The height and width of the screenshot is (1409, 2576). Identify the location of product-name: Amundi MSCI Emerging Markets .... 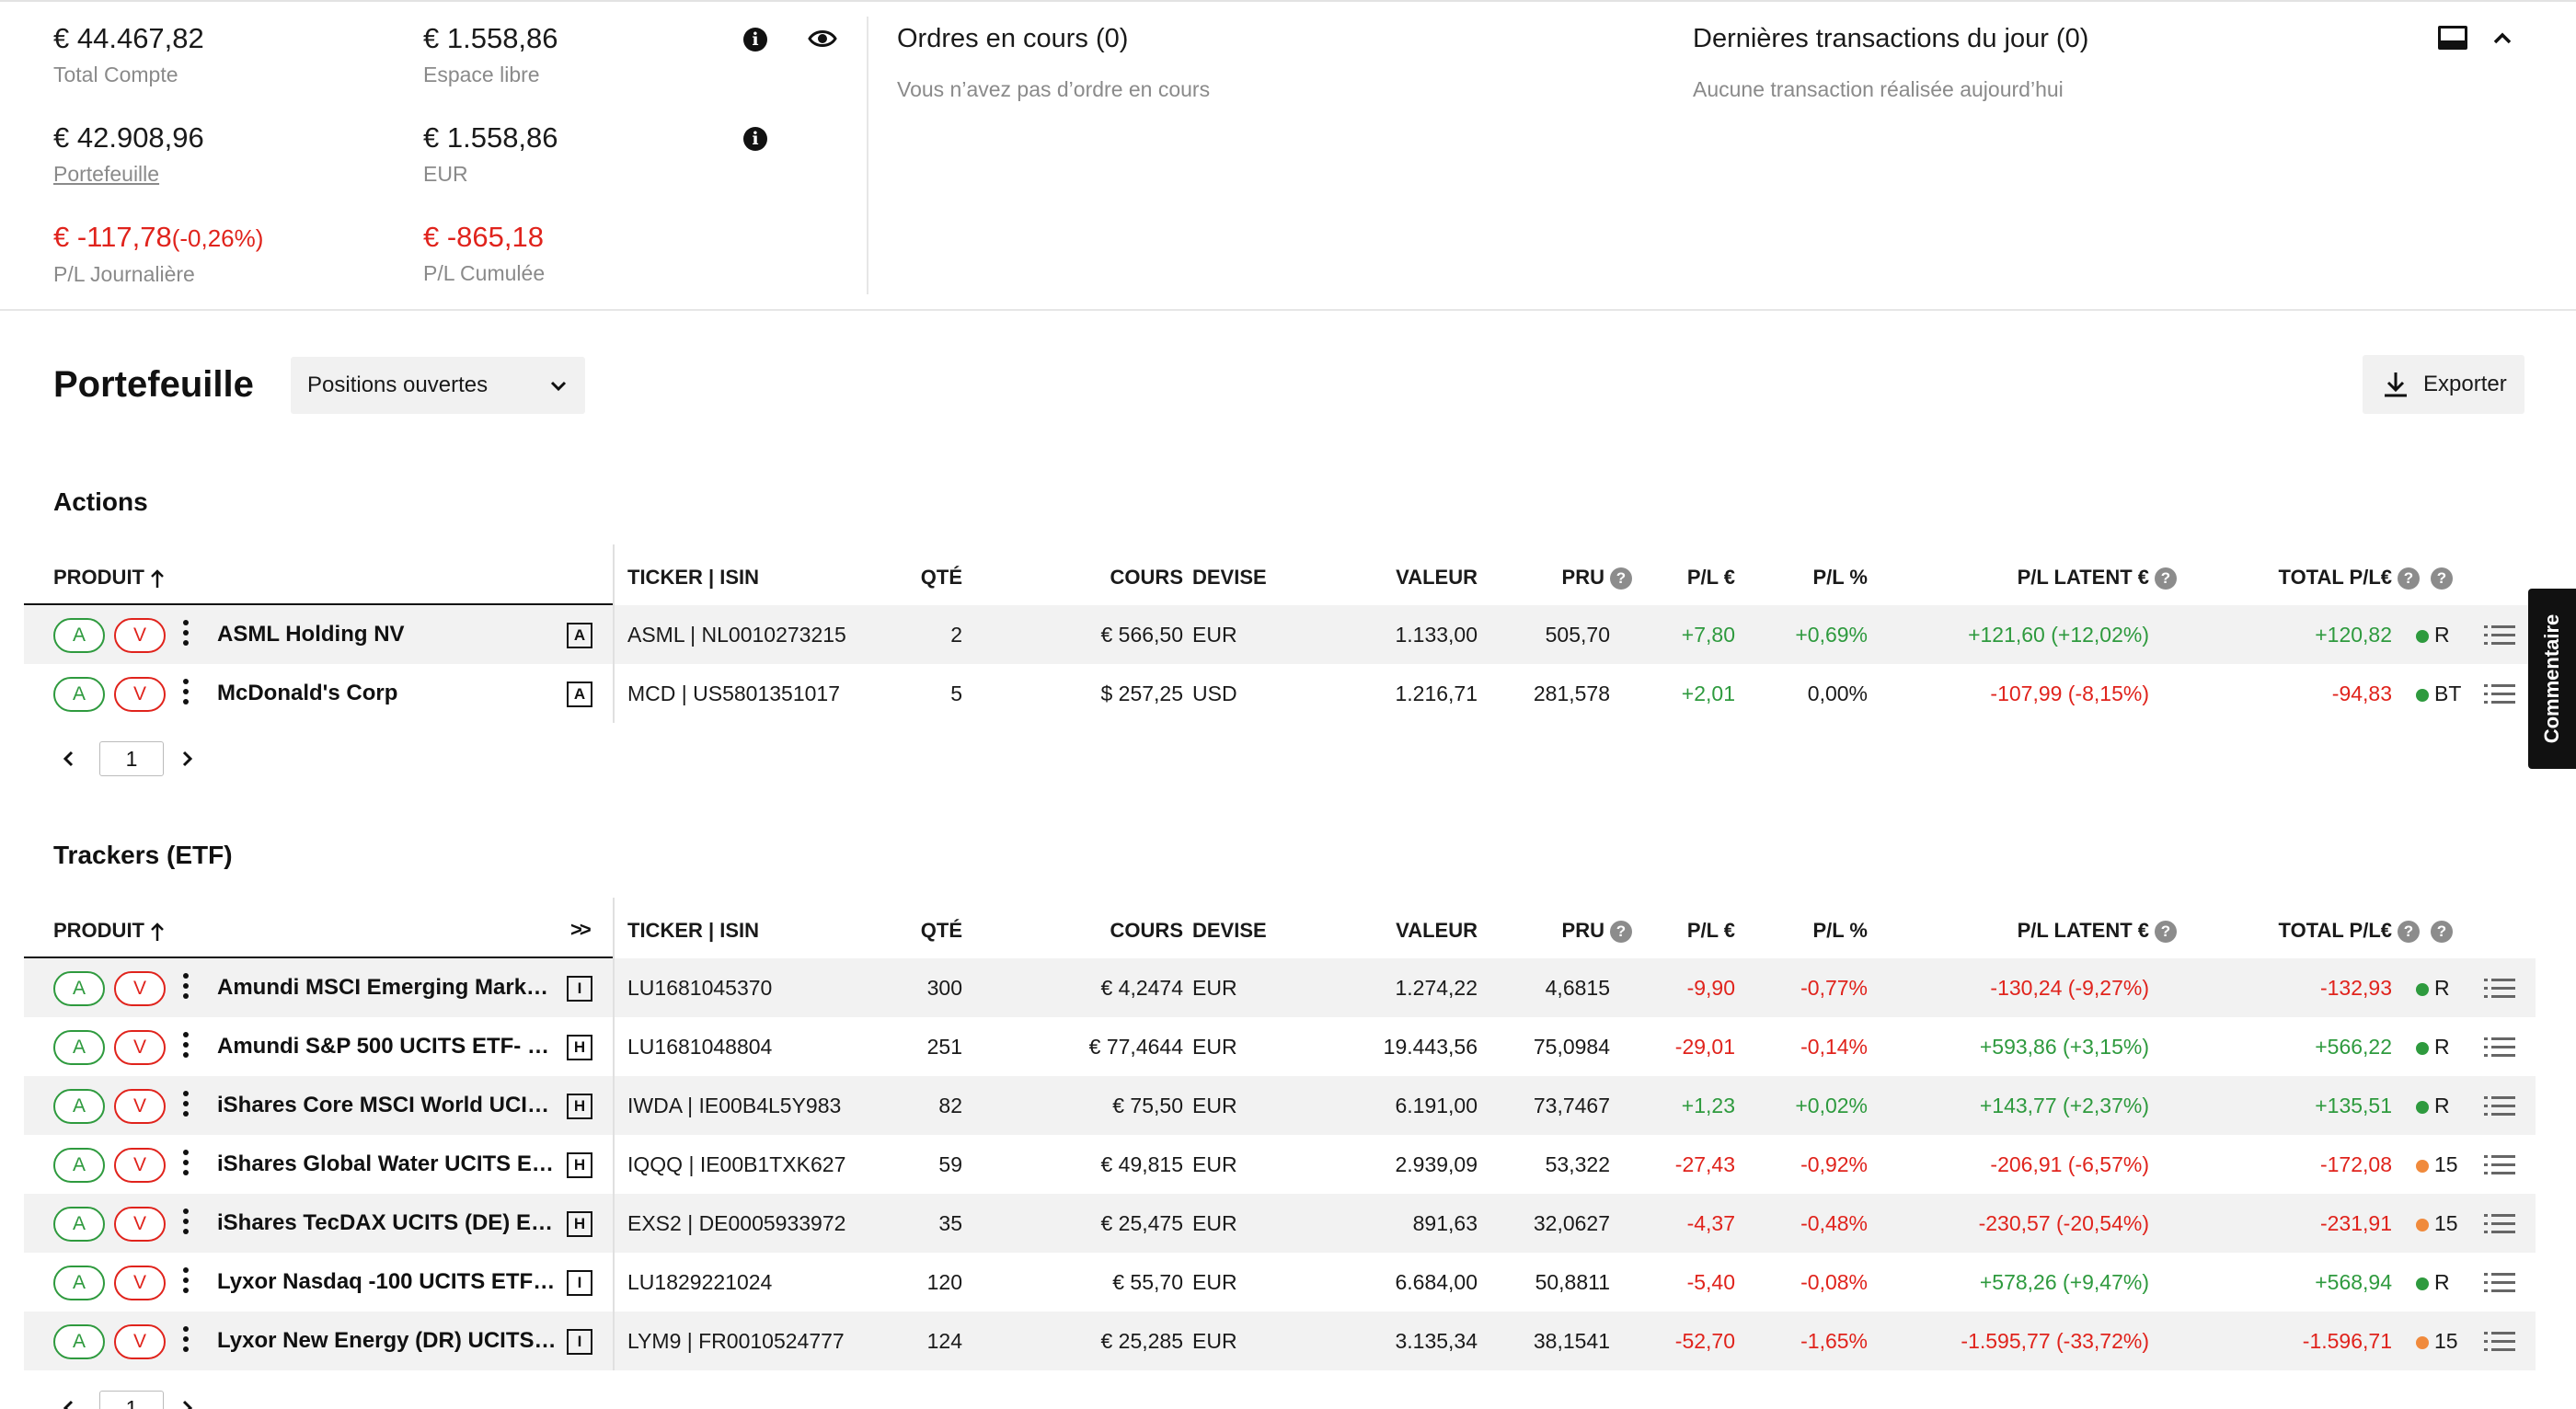
(388, 988).